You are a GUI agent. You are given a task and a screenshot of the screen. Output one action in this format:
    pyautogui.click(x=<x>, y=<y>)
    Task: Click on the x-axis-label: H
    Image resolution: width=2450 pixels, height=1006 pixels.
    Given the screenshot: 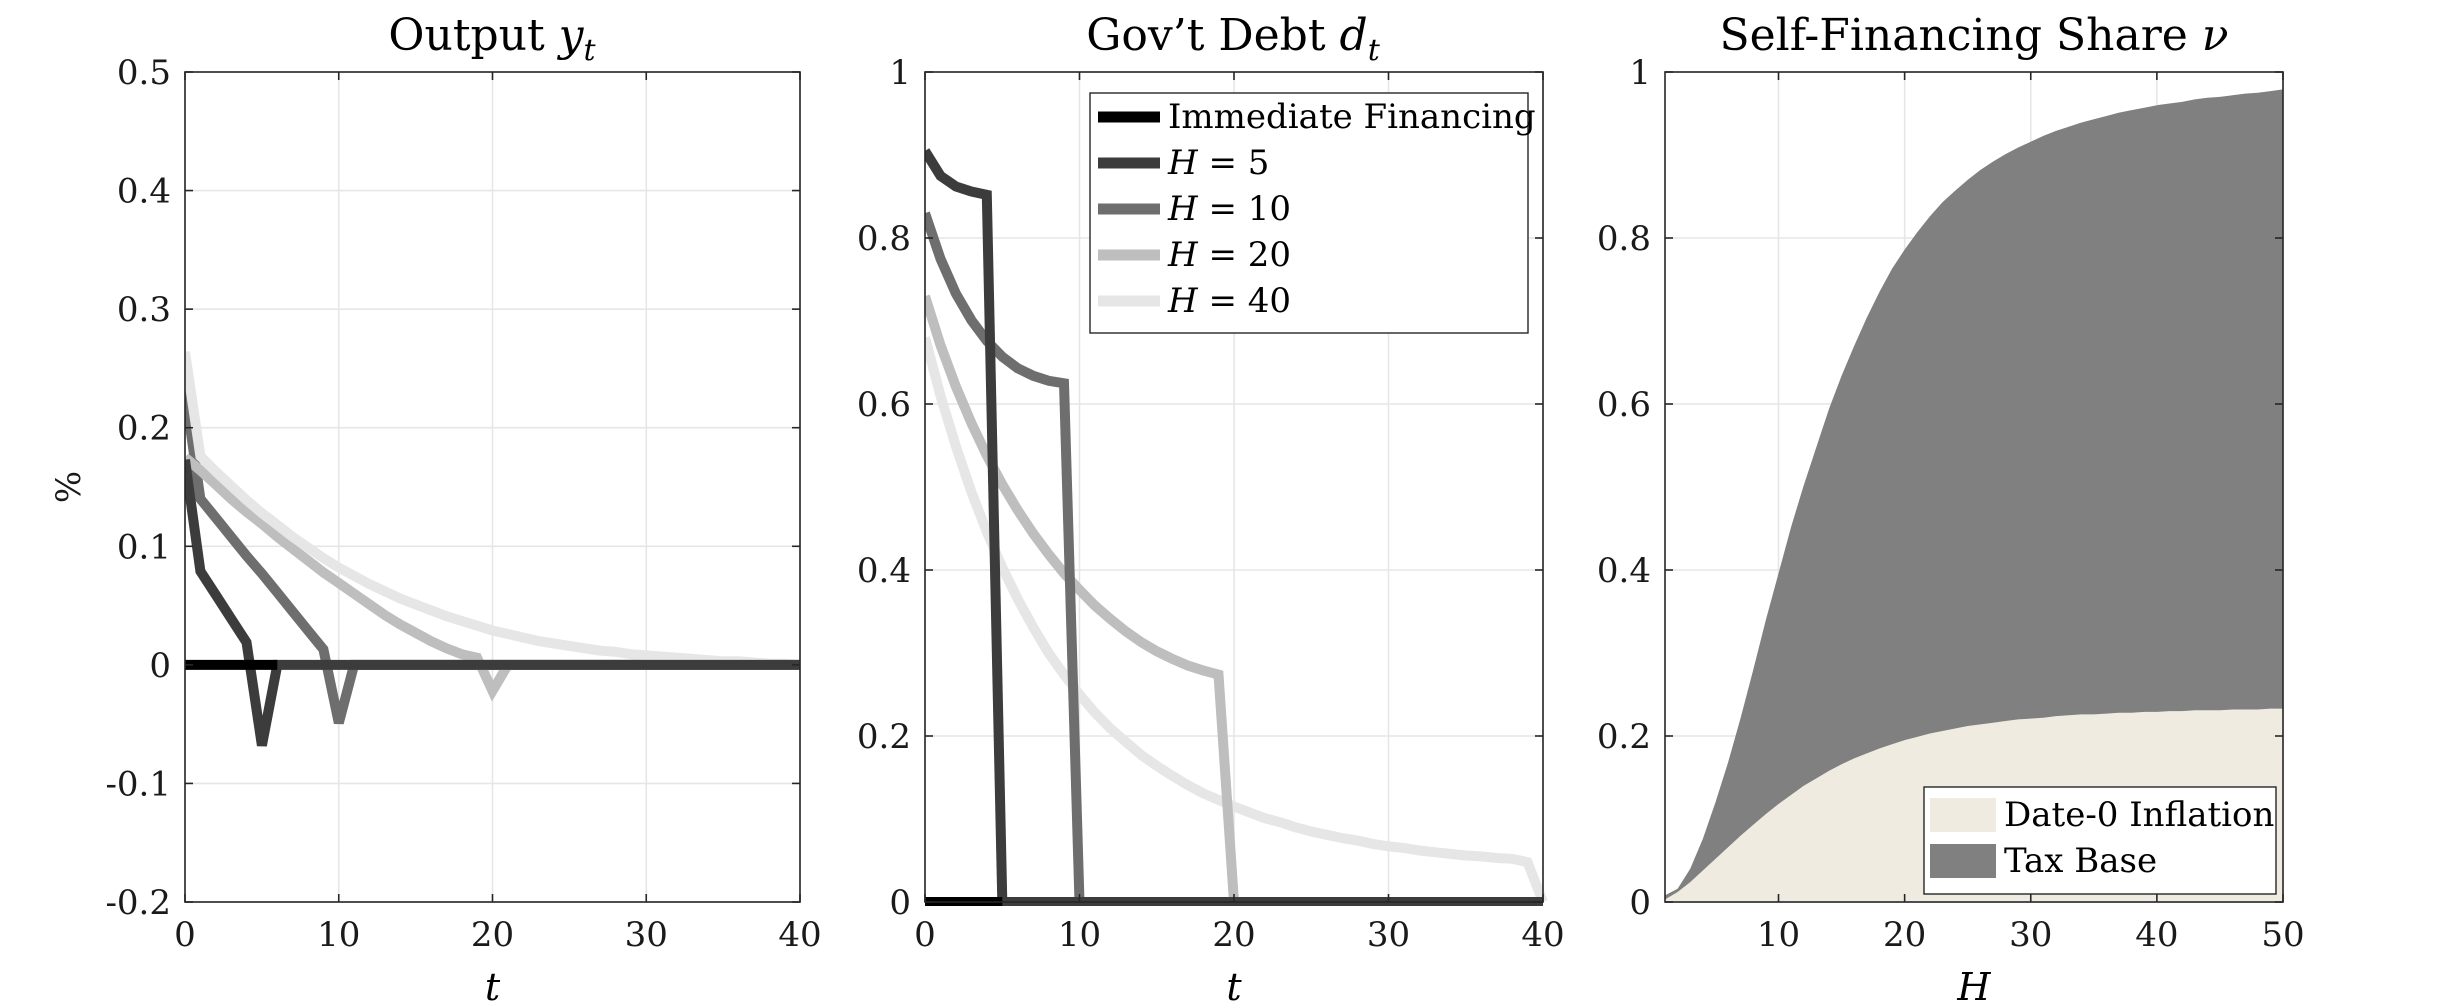 What is the action you would take?
    pyautogui.click(x=1973, y=985)
    